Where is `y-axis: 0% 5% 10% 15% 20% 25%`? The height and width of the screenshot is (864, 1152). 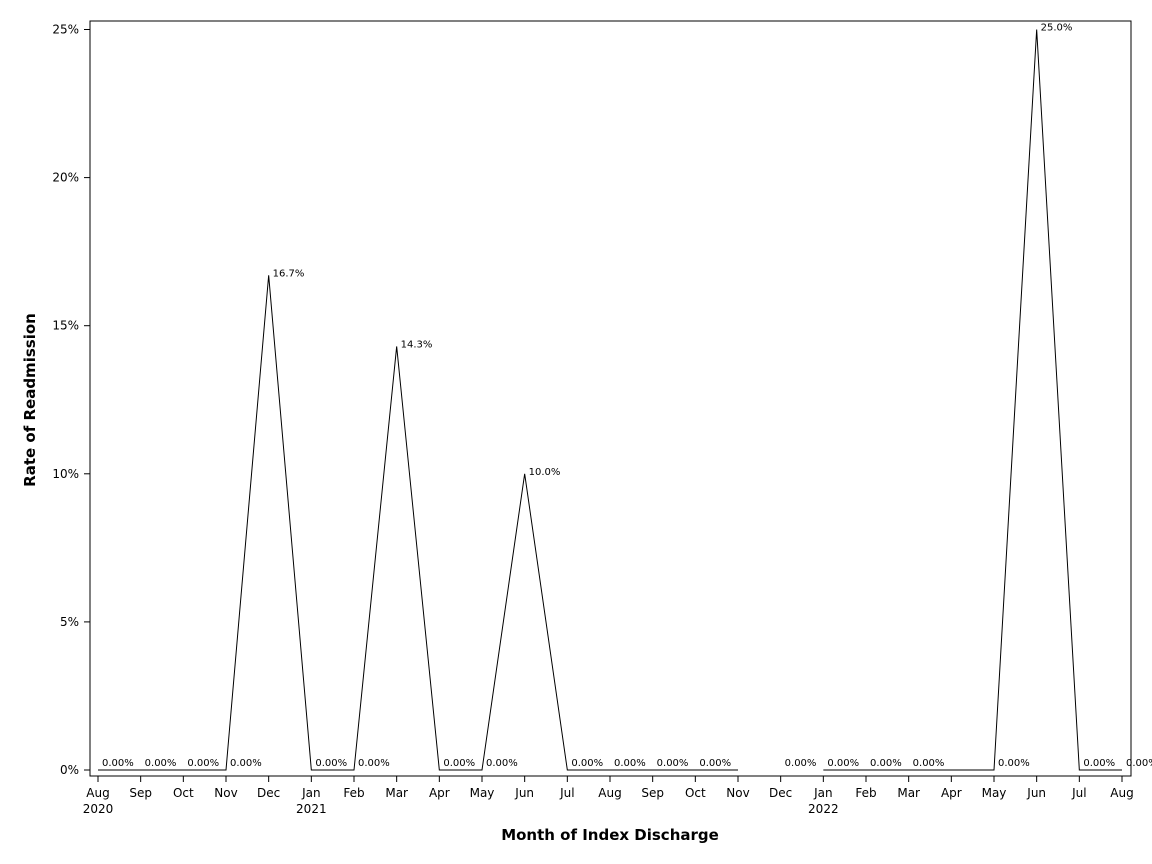
y-axis: 0% 5% 10% 15% 20% 25% is located at coordinates (71, 400).